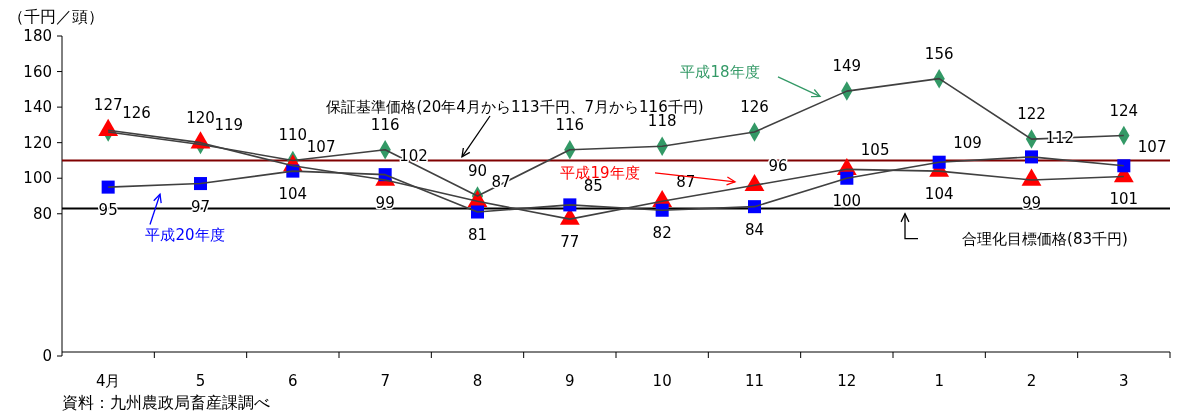 This screenshot has height=416, width=1183. I want to click on y-axis-title: （千円／頭）, so click(56, 16).